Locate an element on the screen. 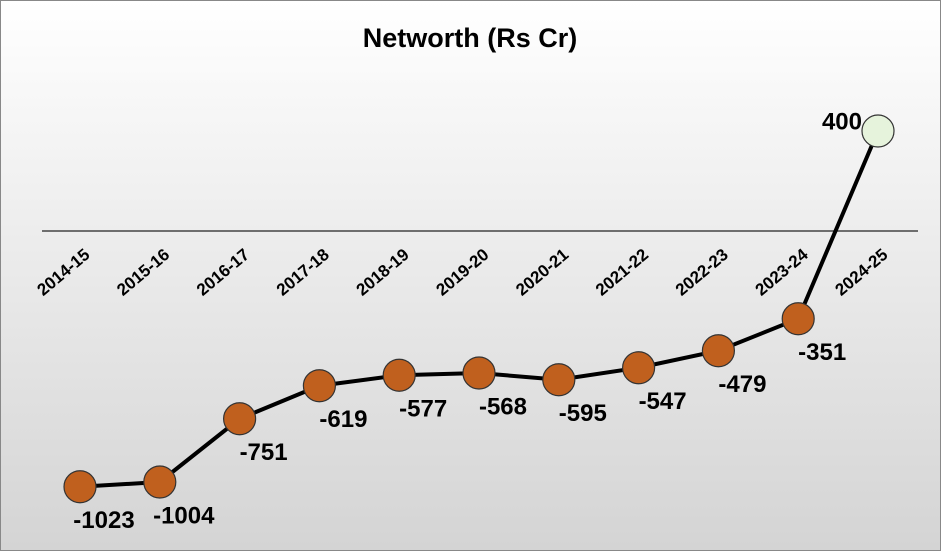  data-label: -577 is located at coordinates (423, 409).